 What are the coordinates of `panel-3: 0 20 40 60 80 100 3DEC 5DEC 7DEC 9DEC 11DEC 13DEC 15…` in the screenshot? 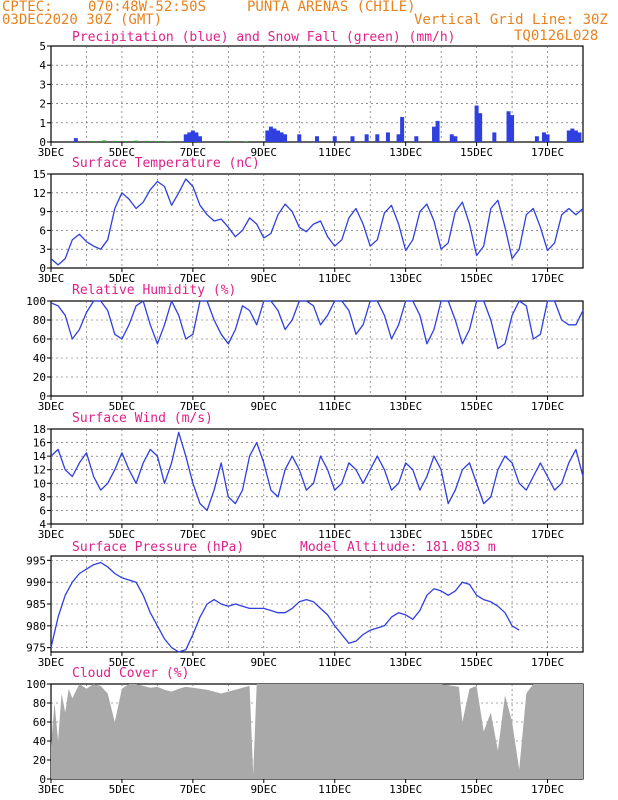 It's located at (305, 348).